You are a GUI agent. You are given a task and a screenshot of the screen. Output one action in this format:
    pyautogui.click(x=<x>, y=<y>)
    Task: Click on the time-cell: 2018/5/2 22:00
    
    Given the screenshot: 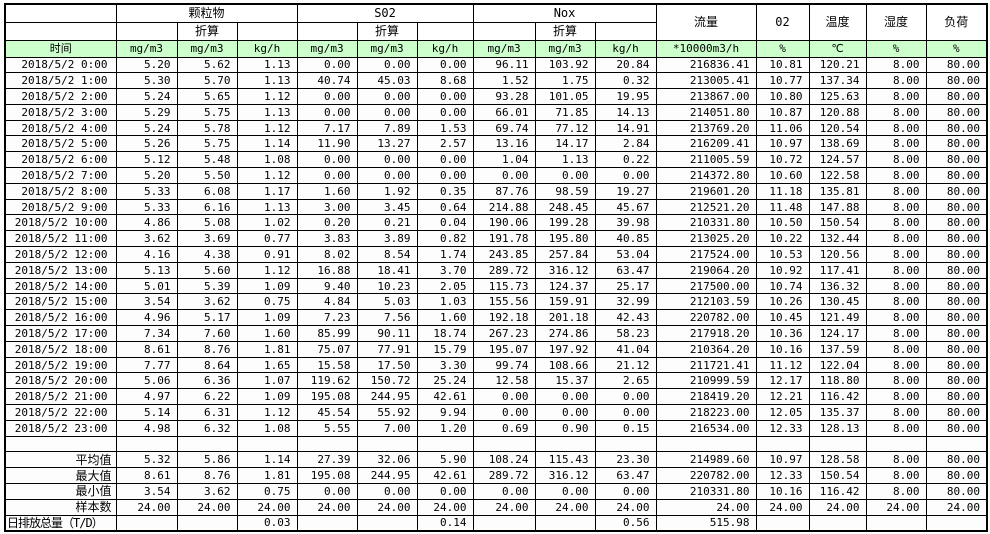 What is the action you would take?
    pyautogui.click(x=60, y=412)
    